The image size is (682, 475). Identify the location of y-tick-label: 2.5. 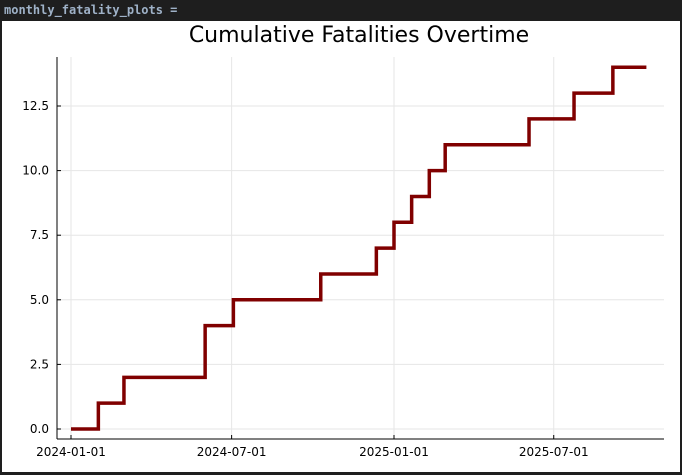
(39, 364).